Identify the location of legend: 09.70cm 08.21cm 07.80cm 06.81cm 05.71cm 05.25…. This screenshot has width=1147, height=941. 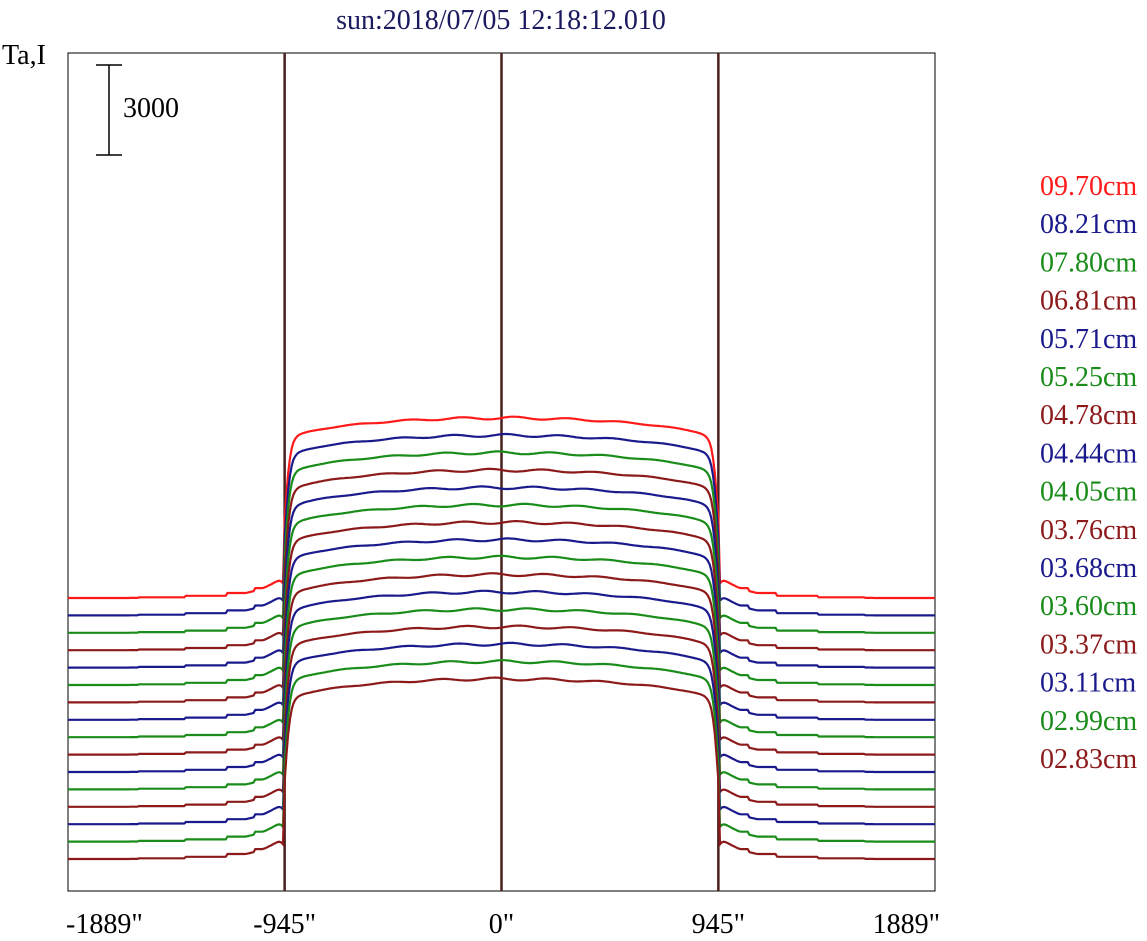
(1088, 473).